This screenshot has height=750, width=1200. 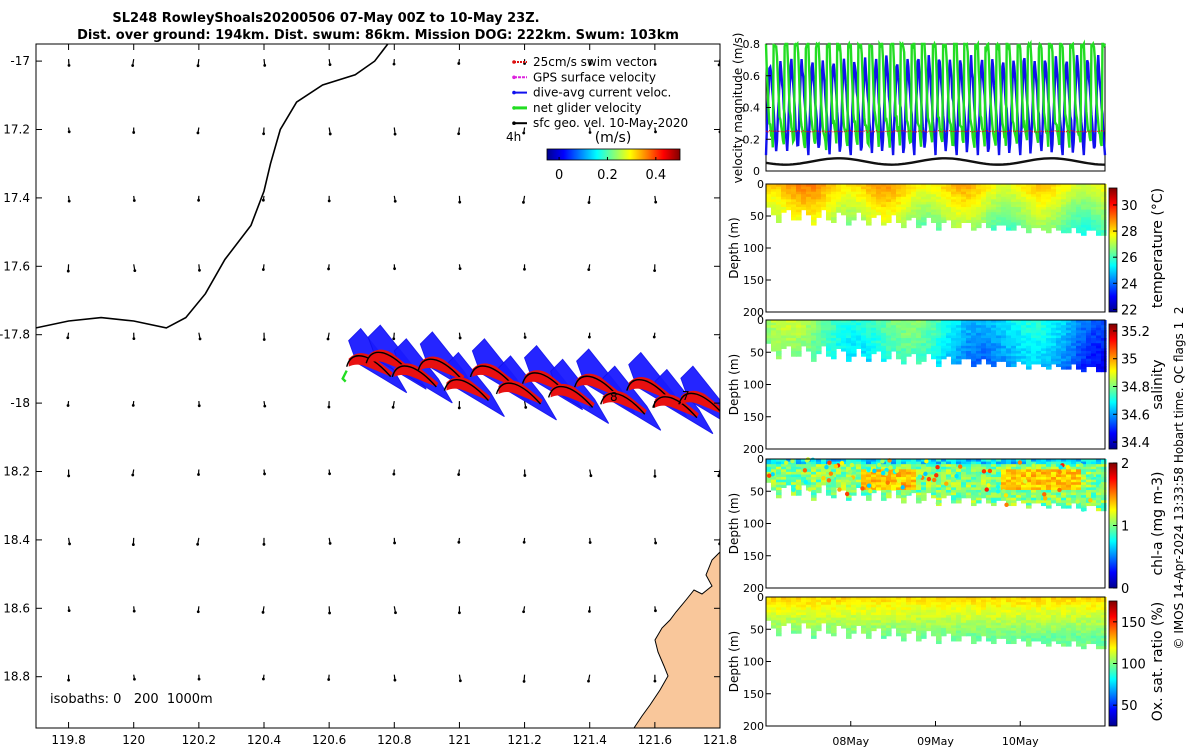 I want to click on section-cells, so click(x=936, y=623).